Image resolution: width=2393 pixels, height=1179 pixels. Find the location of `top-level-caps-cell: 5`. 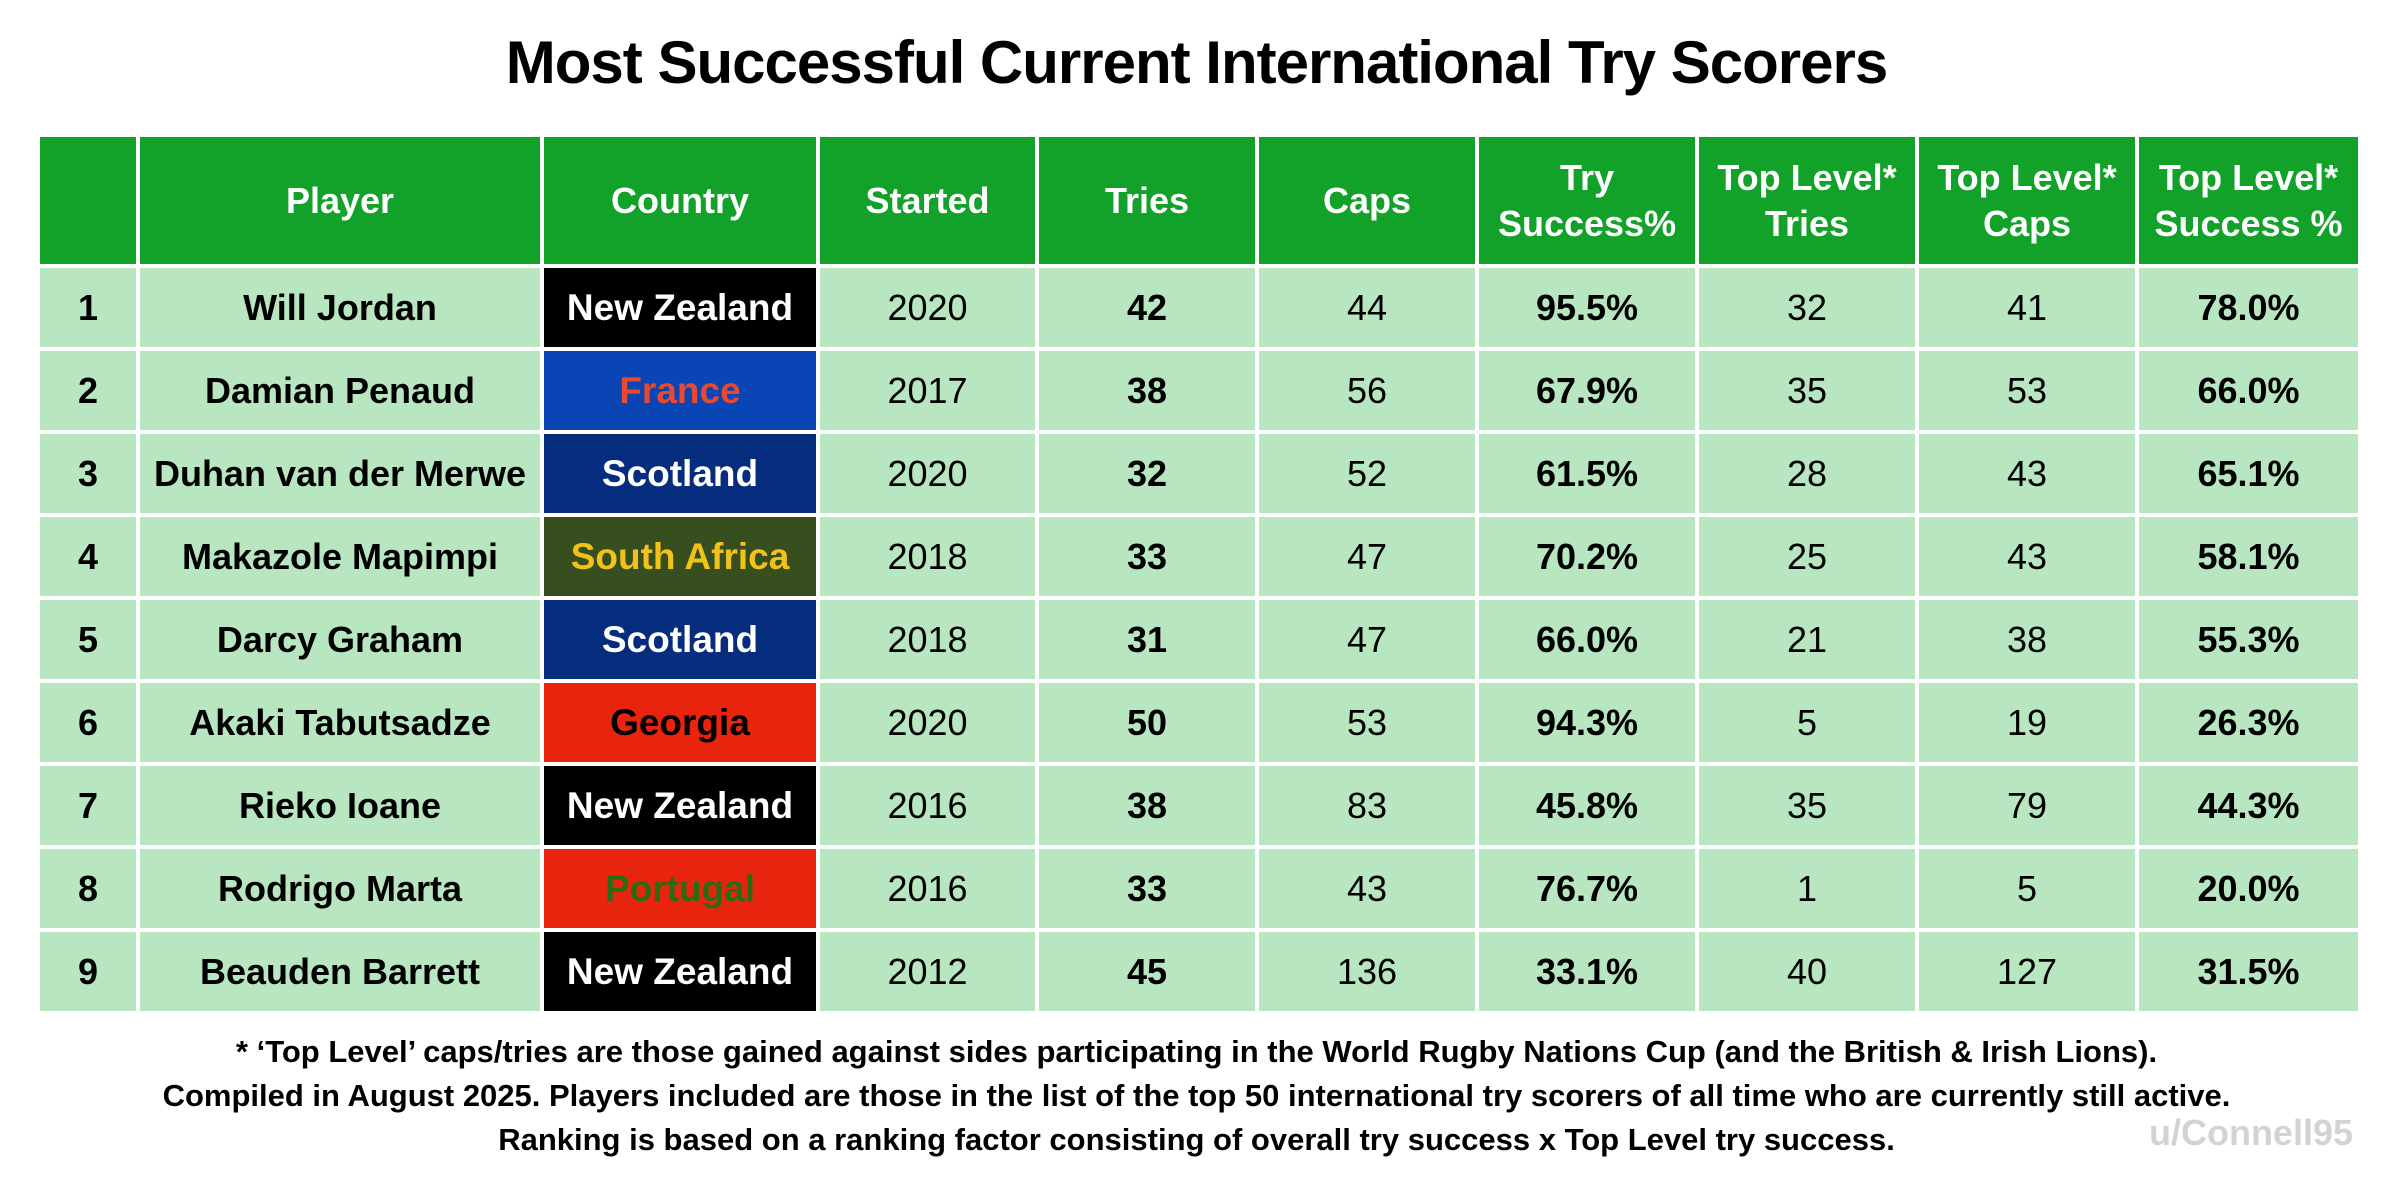

top-level-caps-cell: 5 is located at coordinates (2027, 888).